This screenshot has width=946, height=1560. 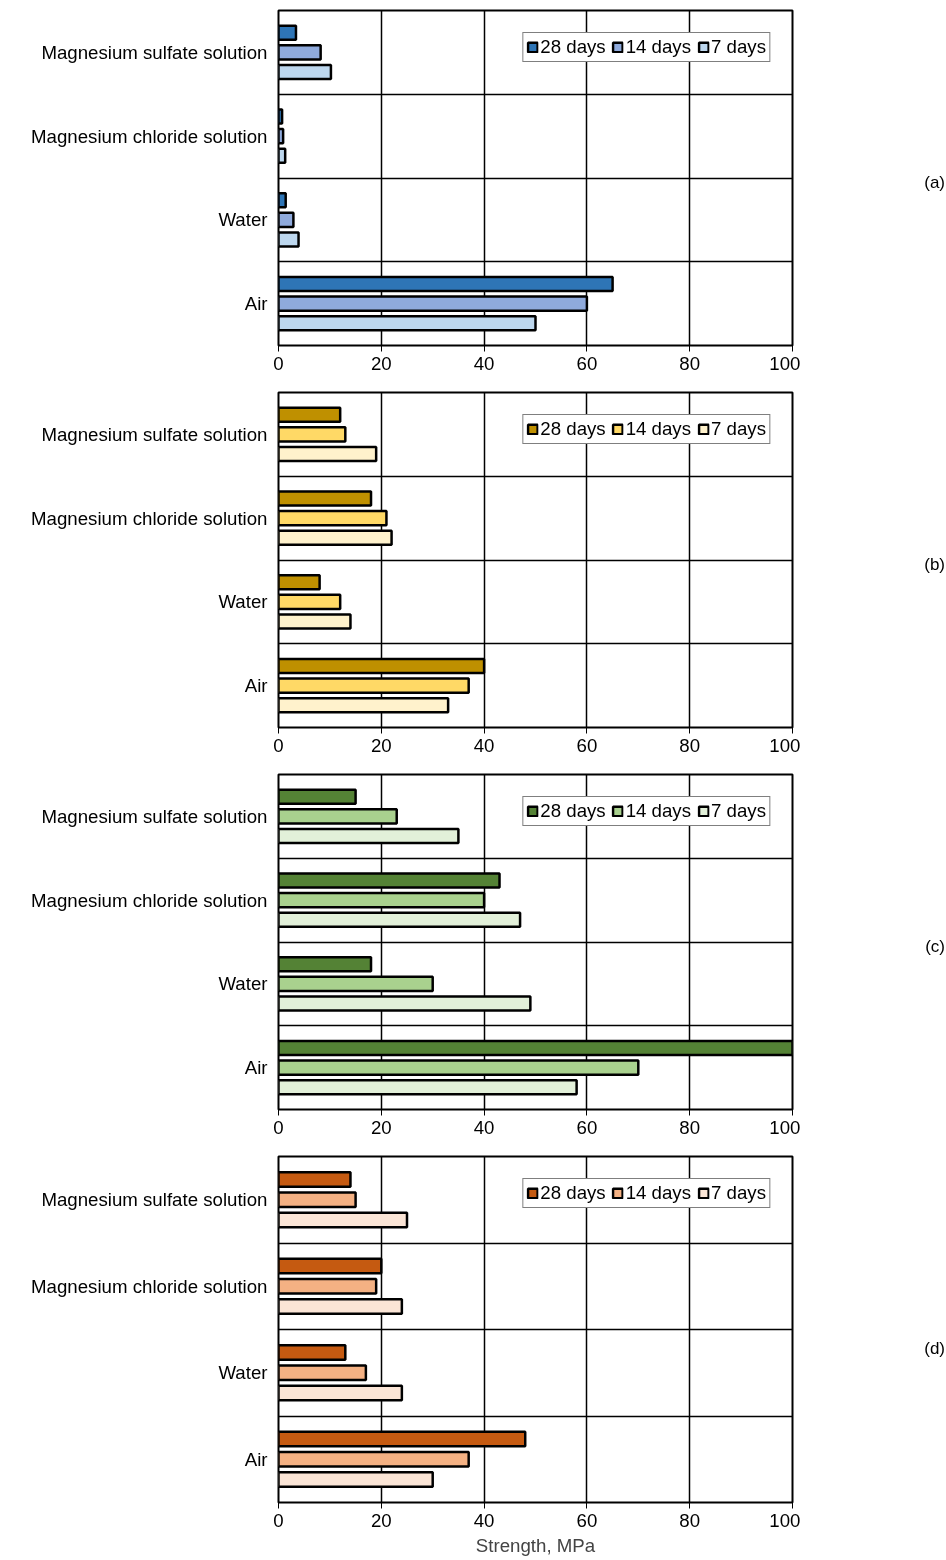 What do you see at coordinates (934, 565) in the screenshot?
I see `text: (b)` at bounding box center [934, 565].